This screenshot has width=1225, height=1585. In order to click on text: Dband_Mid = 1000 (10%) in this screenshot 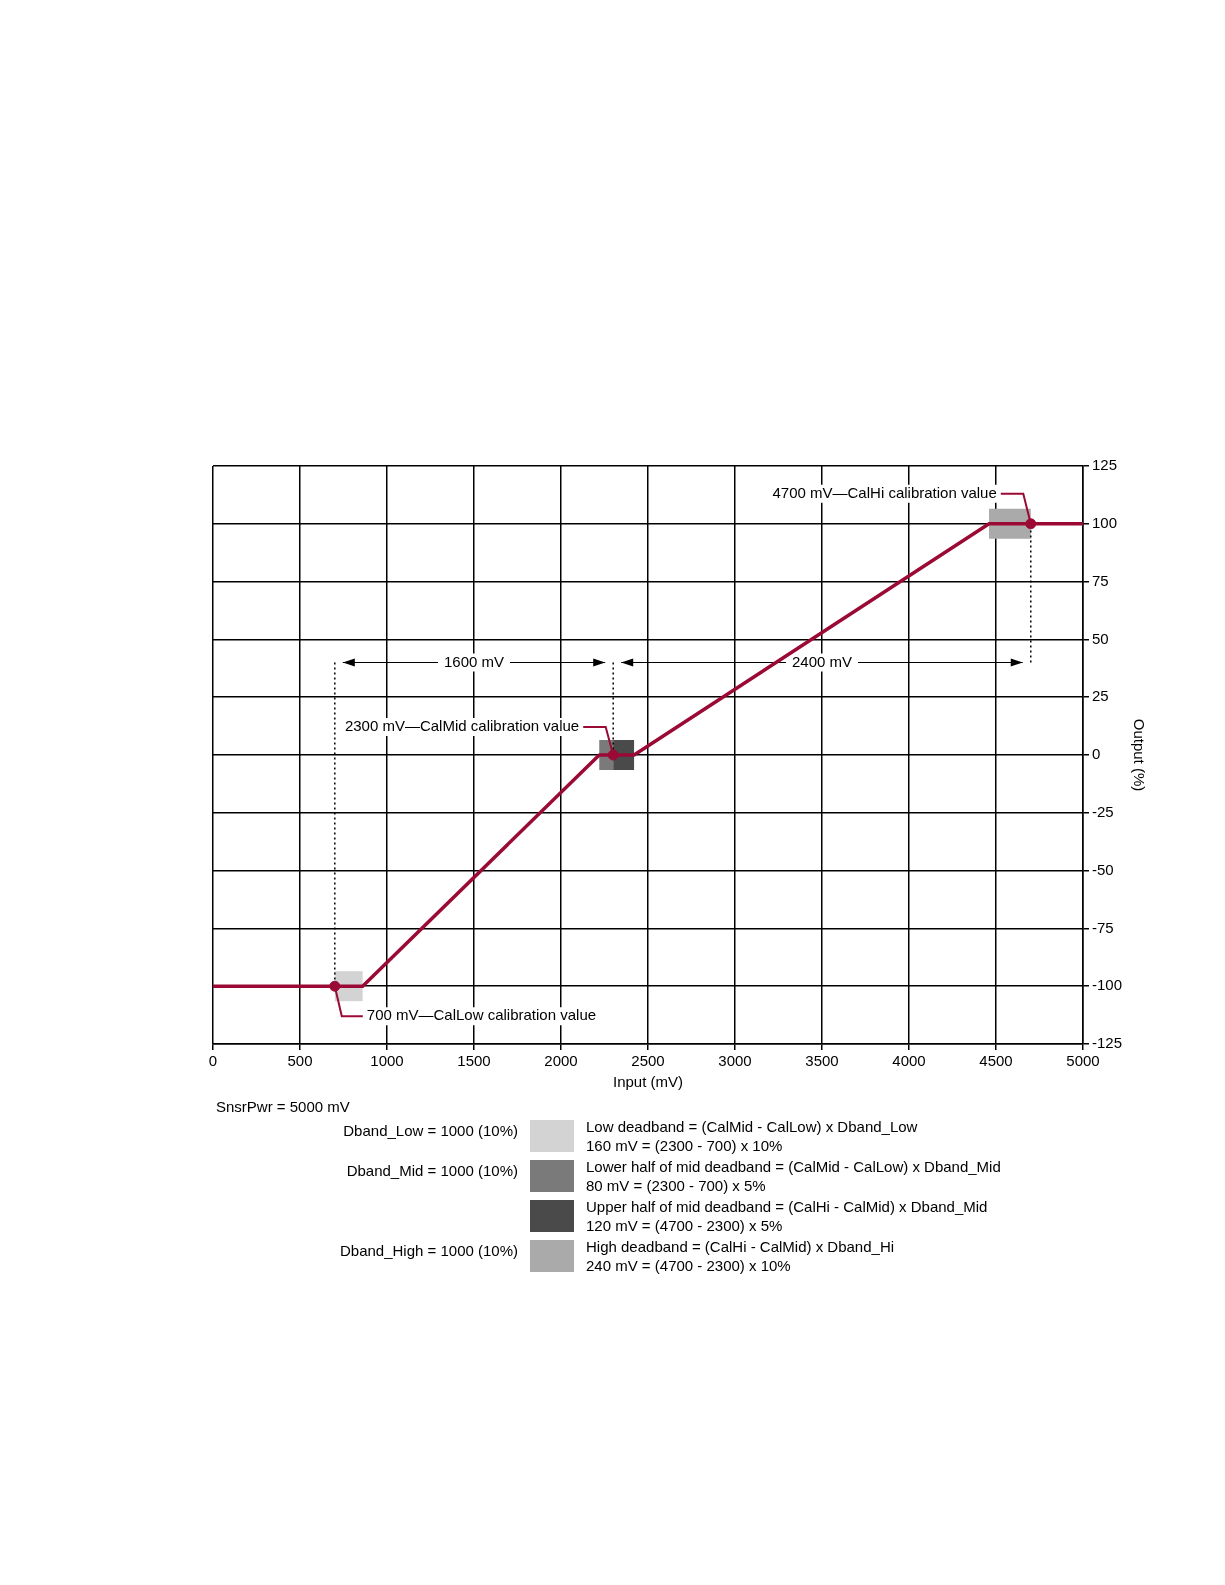, I will do `click(431, 1171)`.